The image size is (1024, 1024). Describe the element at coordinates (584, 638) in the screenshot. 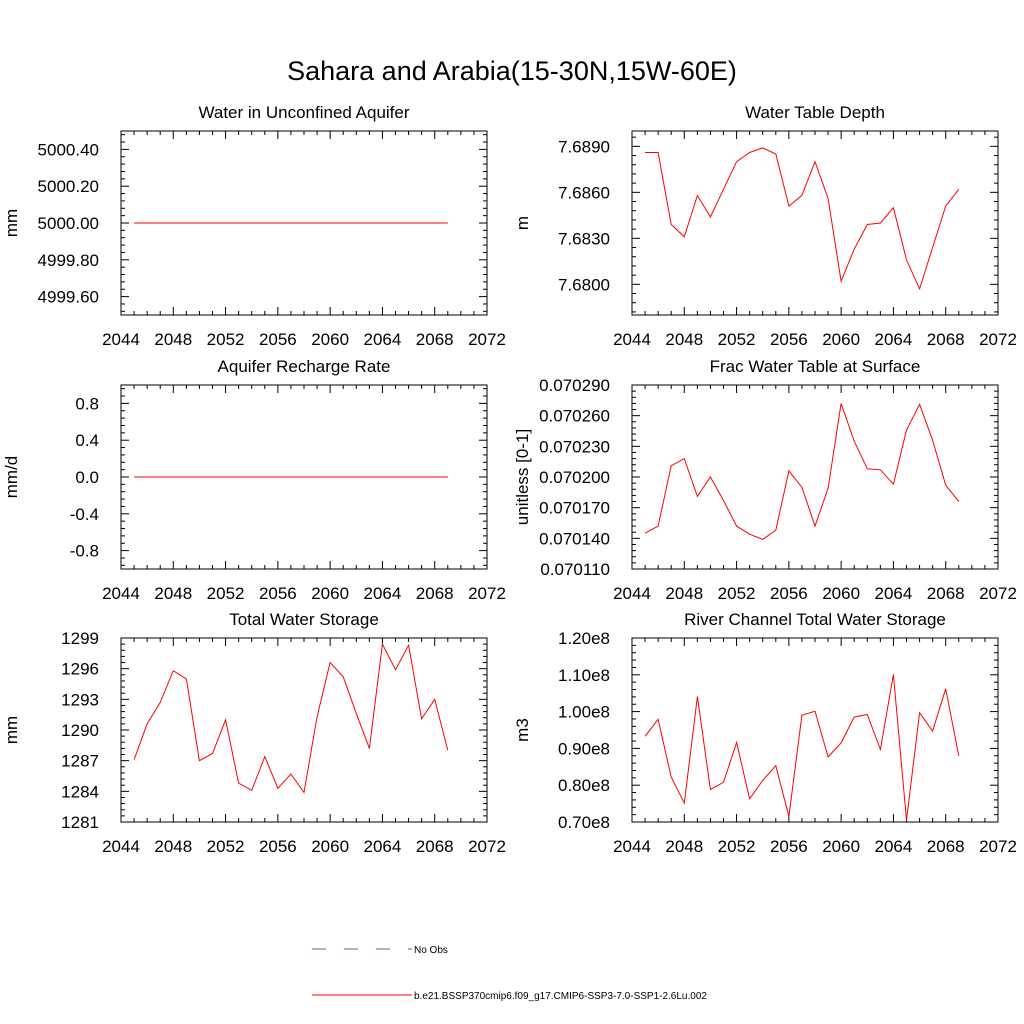

I see `y-tick-label: 1.20e8` at that location.